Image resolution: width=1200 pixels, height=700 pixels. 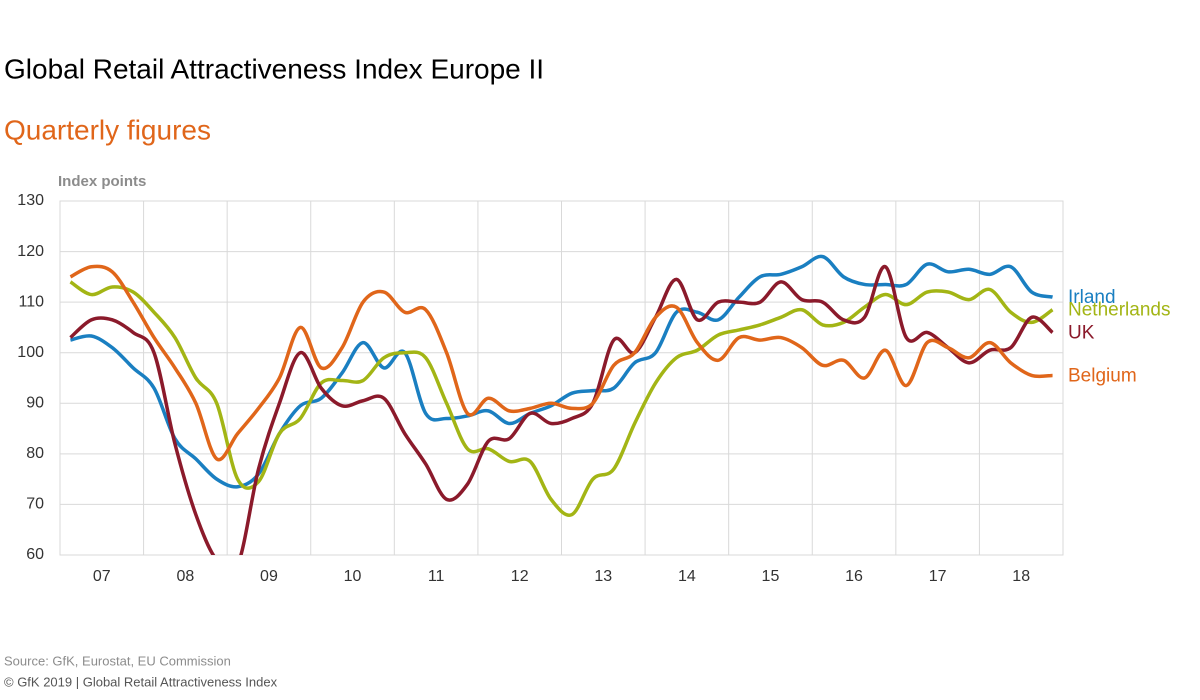 What do you see at coordinates (1102, 375) in the screenshot?
I see `legend-label: Belgium` at bounding box center [1102, 375].